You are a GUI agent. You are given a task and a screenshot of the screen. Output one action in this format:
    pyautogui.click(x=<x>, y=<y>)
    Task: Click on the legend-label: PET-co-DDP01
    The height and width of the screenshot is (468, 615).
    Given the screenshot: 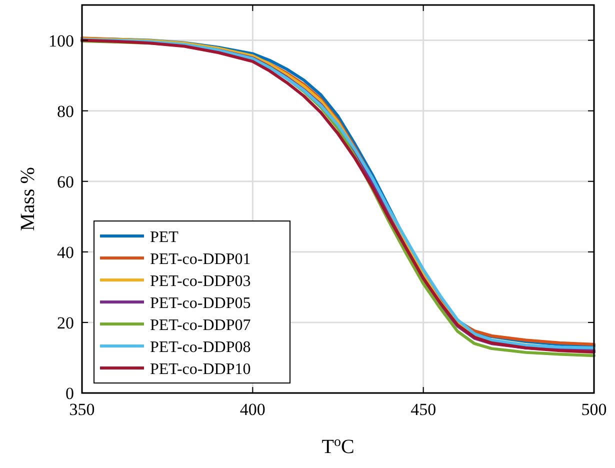 What is the action you would take?
    pyautogui.click(x=200, y=259)
    